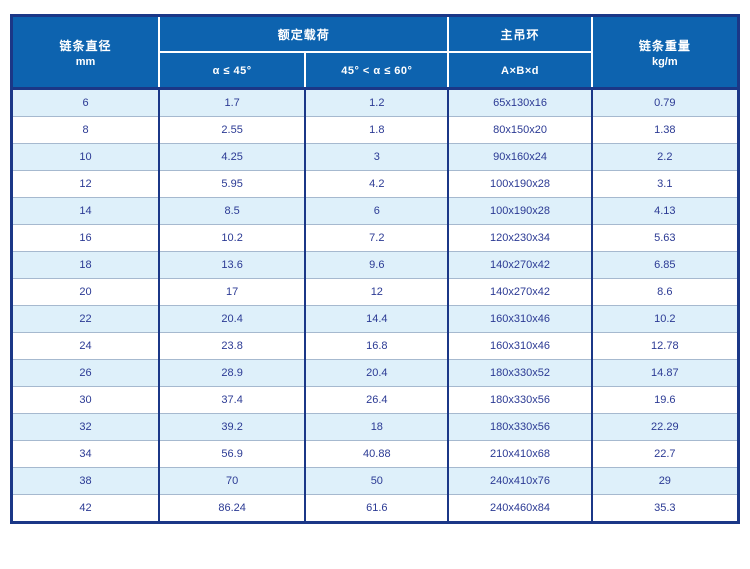 Image resolution: width=750 pixels, height=569 pixels. What do you see at coordinates (232, 211) in the screenshot?
I see `cell-load_45: 8.5` at bounding box center [232, 211].